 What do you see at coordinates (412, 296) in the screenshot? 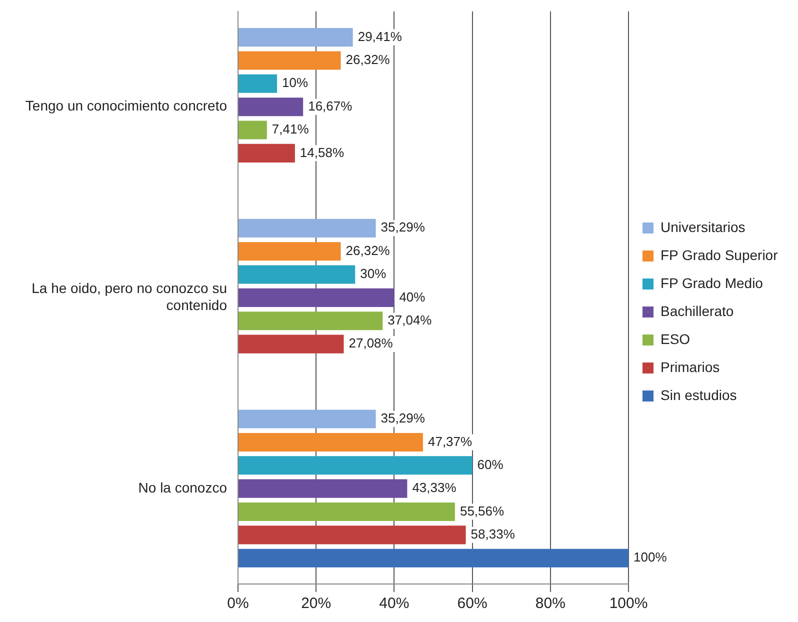
I see `data-label: 40%` at bounding box center [412, 296].